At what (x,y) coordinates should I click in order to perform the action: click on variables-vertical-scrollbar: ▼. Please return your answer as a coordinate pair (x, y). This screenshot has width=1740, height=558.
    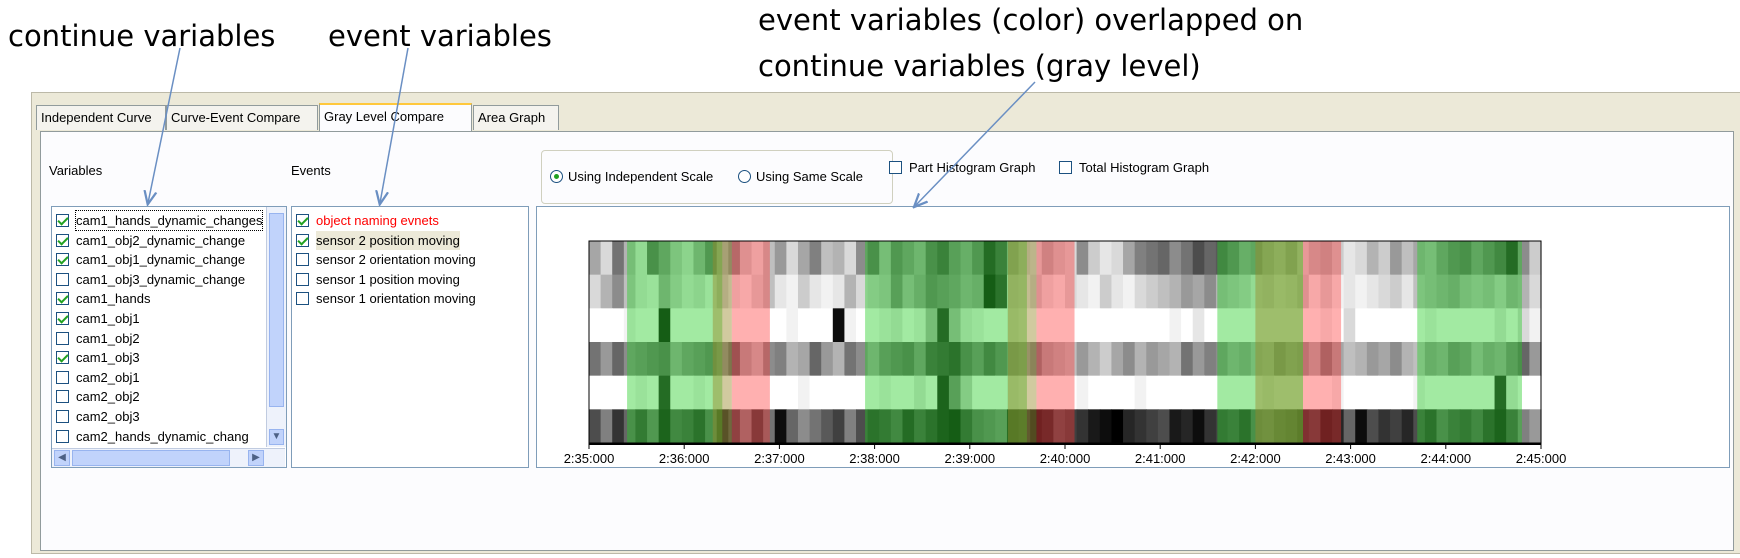
    Looking at the image, I should click on (276, 327).